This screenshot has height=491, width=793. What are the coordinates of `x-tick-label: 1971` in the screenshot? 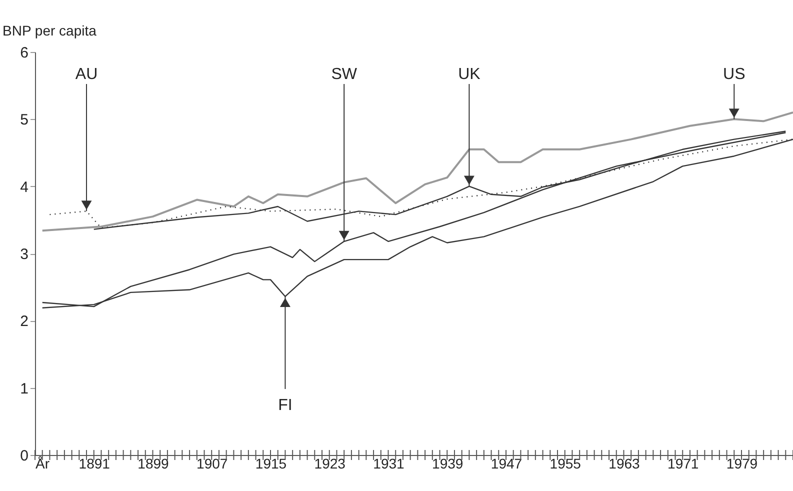 It's located at (683, 464).